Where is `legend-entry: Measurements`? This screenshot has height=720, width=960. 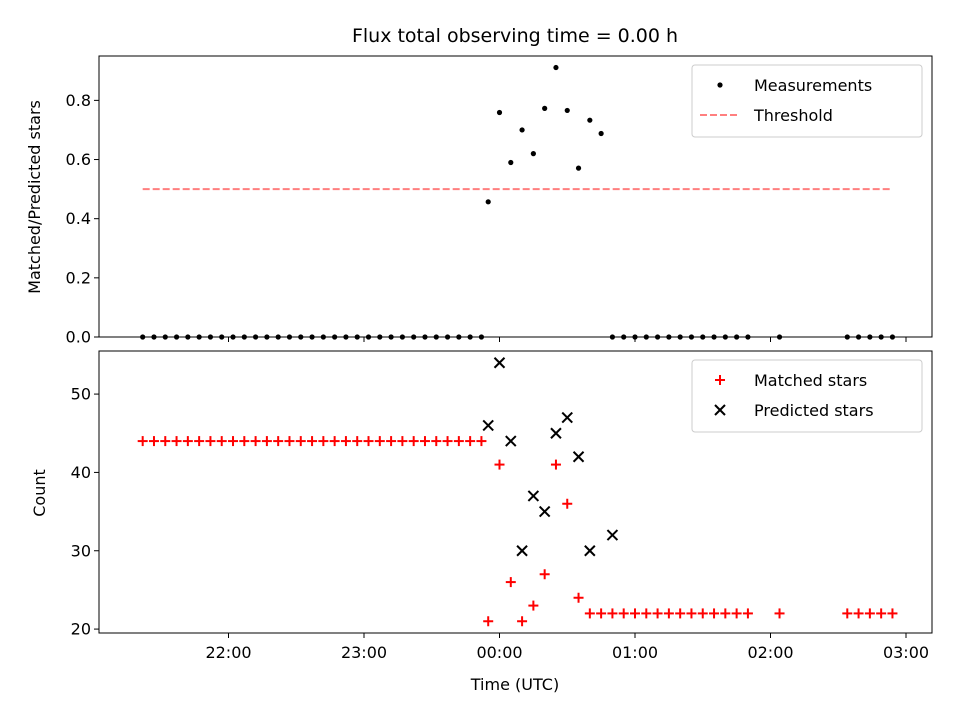
legend-entry: Measurements is located at coordinates (794, 85).